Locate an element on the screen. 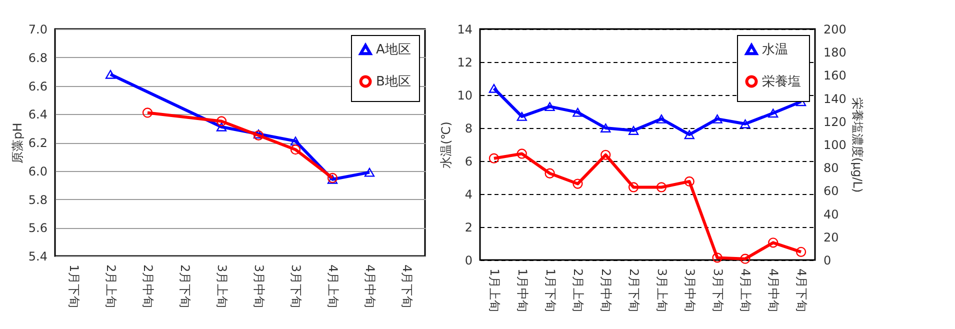 This screenshot has height=329, width=955. y2-tick-label: 200 is located at coordinates (835, 29).